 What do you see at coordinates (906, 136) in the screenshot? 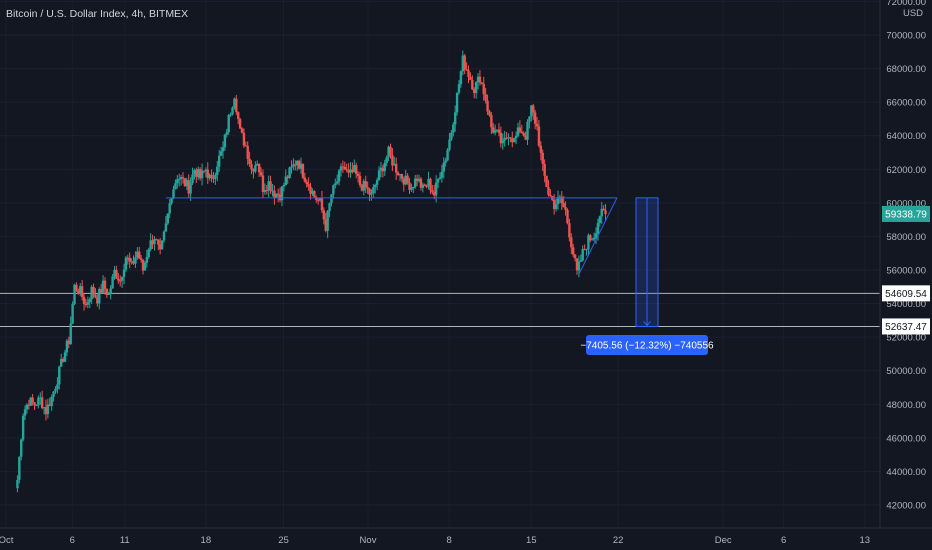
I see `y-tick-label: 64000.00` at bounding box center [906, 136].